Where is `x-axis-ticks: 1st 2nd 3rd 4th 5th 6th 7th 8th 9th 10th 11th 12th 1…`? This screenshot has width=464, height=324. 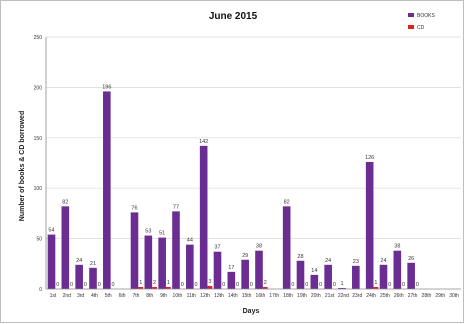 x-axis-ticks: 1st 2nd 3rd 4th 5th 6th 7th 8th 9th 10th 11th 12th 1… is located at coordinates (255, 296).